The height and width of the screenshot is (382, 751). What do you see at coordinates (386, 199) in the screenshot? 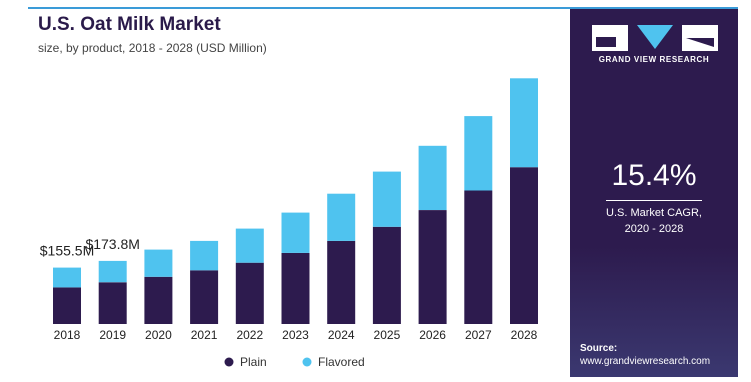
I see `bar-flavored-2025` at bounding box center [386, 199].